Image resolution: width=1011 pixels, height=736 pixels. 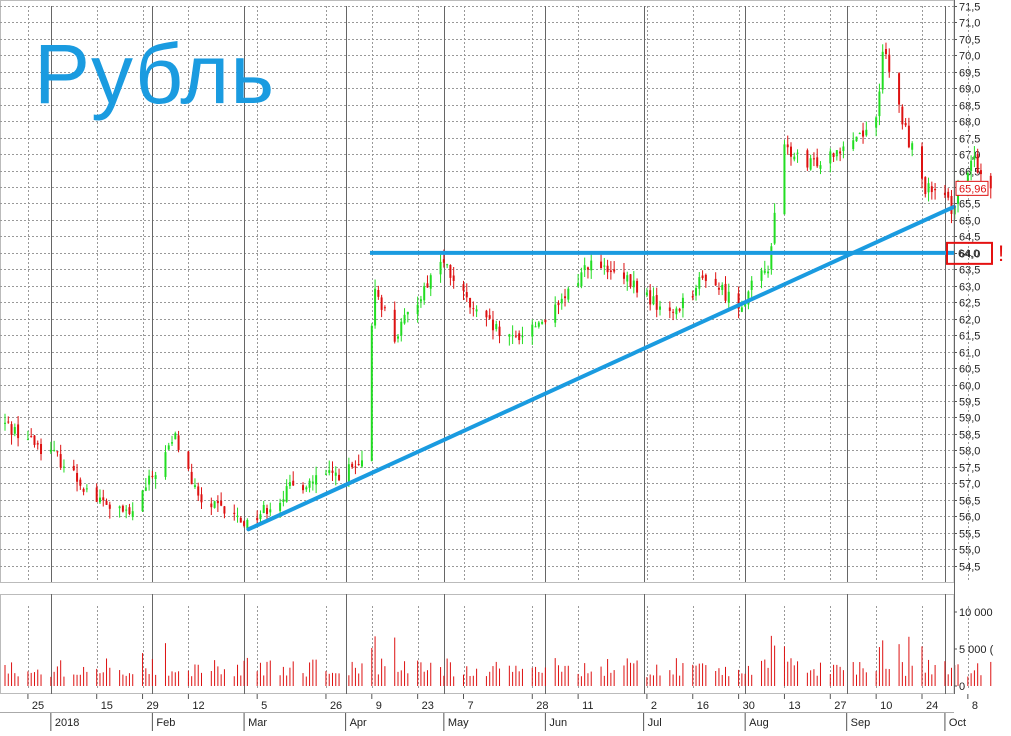 What do you see at coordinates (962, 687) in the screenshot?
I see `volume-tick-label: 0` at bounding box center [962, 687].